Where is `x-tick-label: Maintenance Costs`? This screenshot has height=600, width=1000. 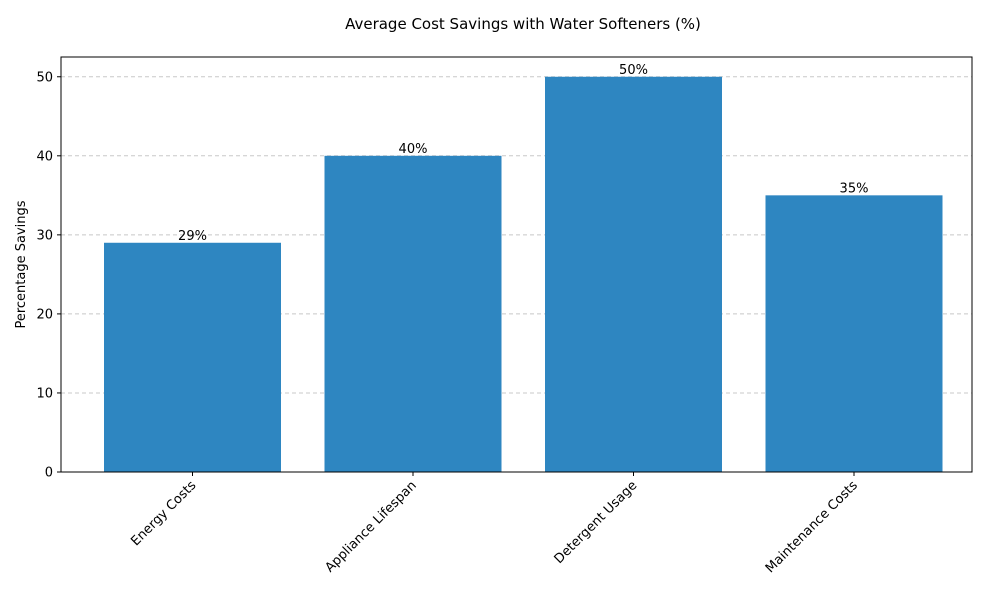 x-tick-label: Maintenance Costs is located at coordinates (812, 527).